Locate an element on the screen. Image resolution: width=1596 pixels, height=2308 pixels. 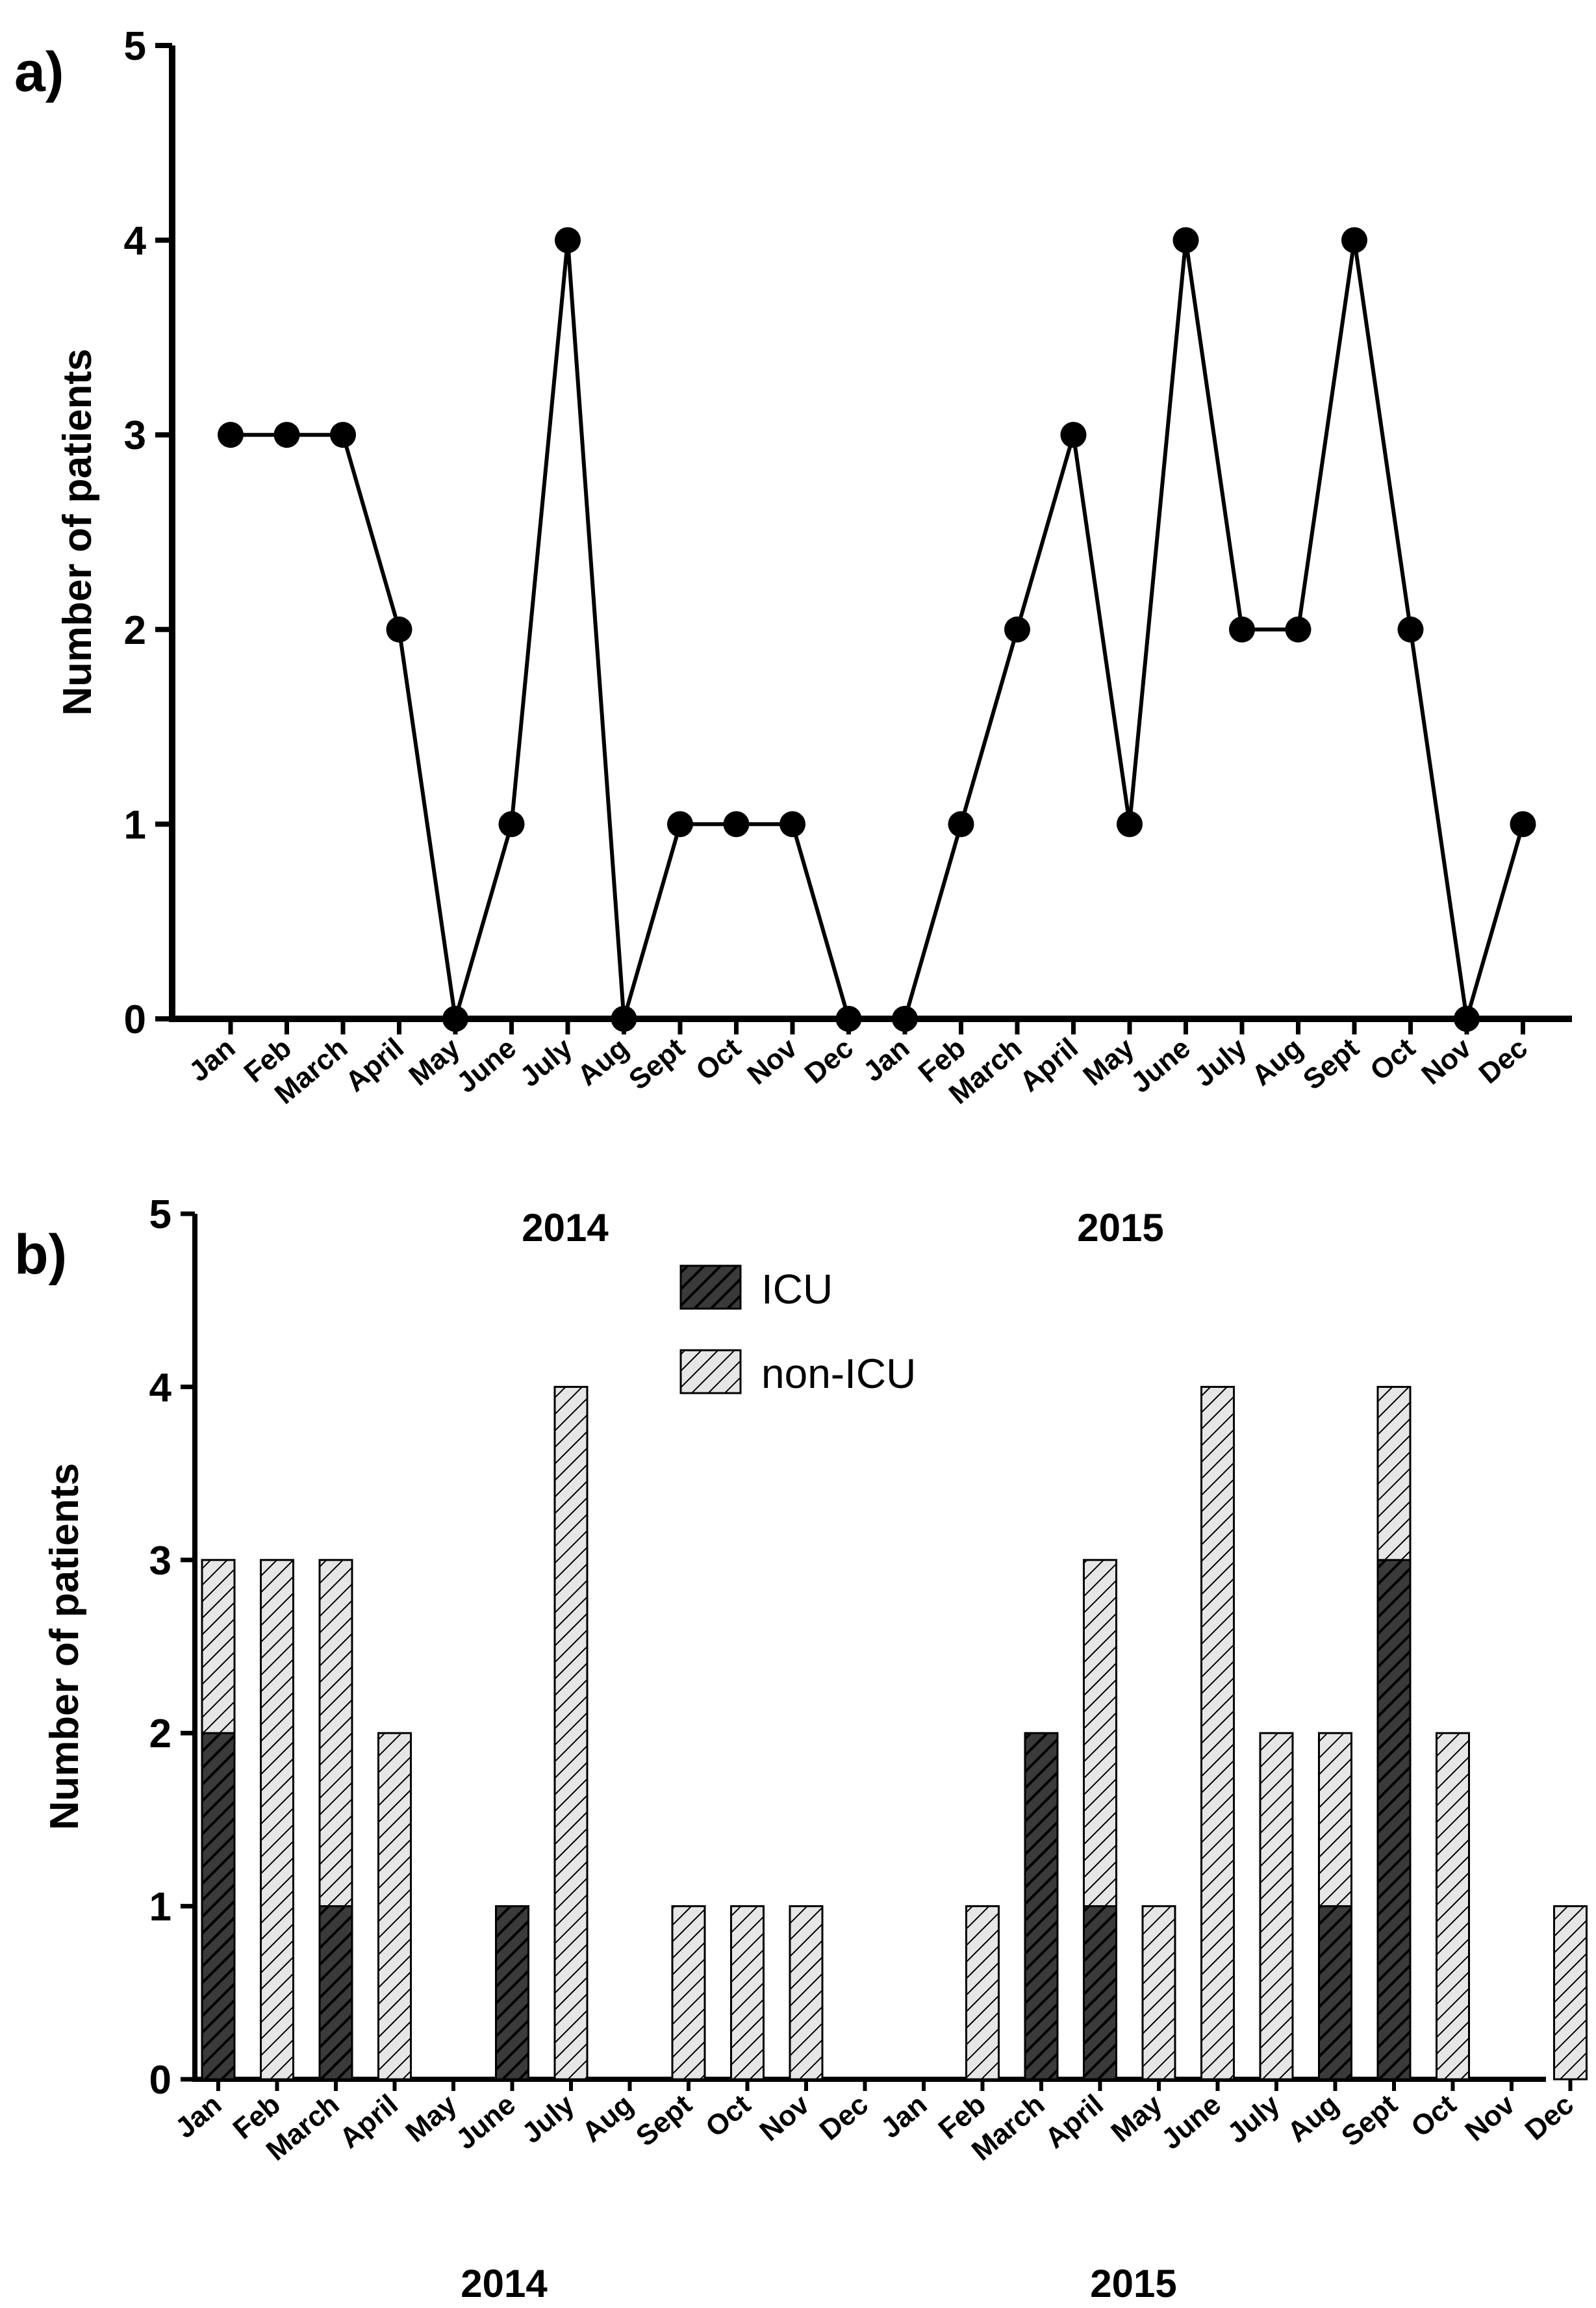
y-ticks-b: 0 1 2 3 4 5 is located at coordinates (172, 1647).